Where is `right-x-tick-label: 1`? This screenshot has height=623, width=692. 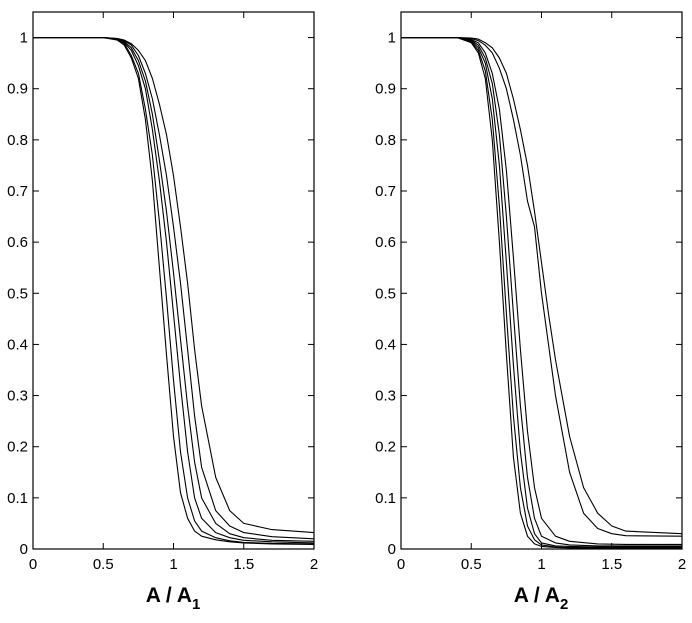
right-x-tick-label: 1 is located at coordinates (541, 564).